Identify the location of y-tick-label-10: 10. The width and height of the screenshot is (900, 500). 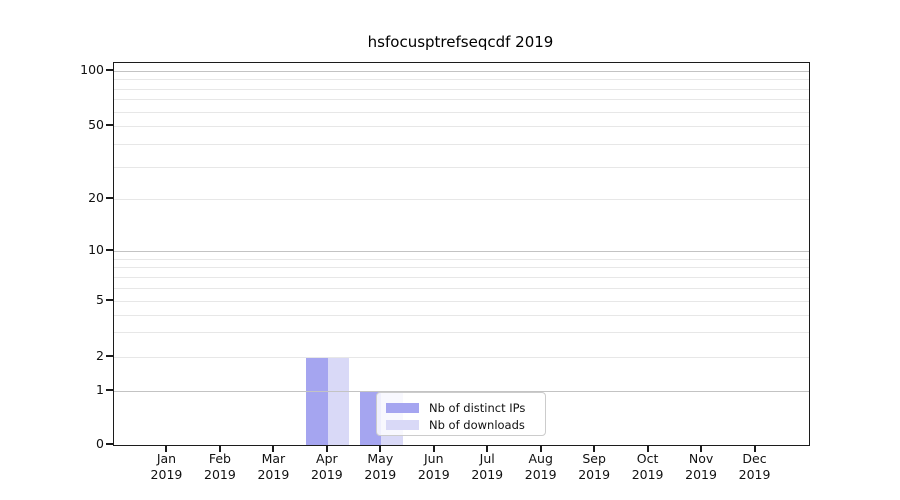
(96, 249).